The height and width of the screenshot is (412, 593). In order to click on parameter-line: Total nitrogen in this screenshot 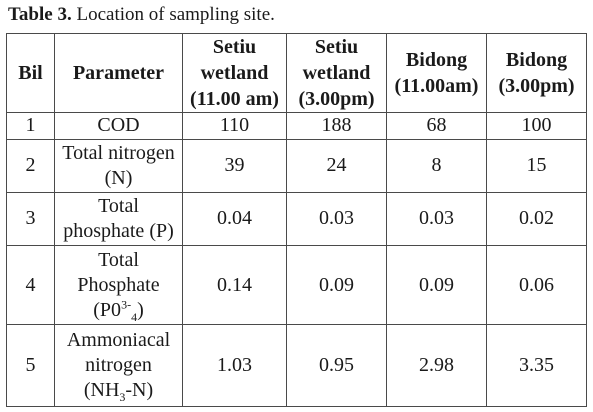, I will do `click(118, 152)`.